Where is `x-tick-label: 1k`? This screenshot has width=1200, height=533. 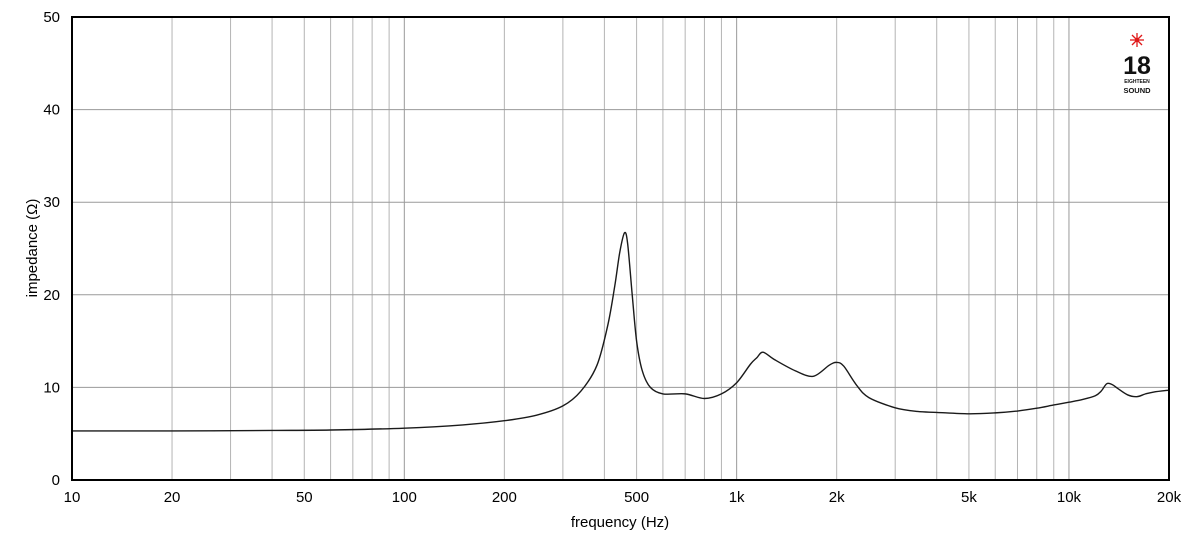
x-tick-label: 1k is located at coordinates (737, 497).